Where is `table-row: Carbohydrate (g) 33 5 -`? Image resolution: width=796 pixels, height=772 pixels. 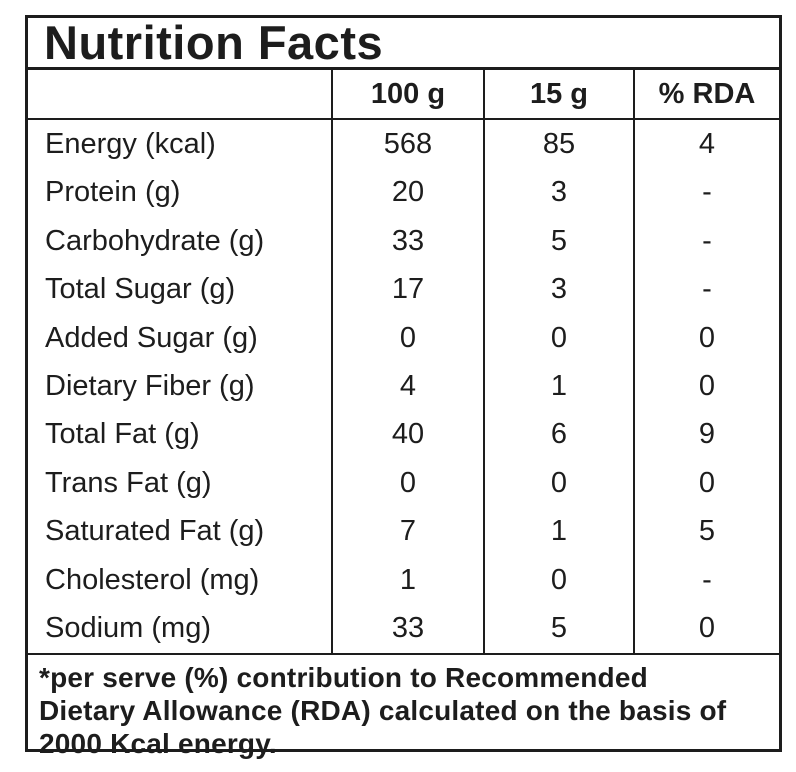
table-row: Carbohydrate (g) 33 5 - is located at coordinates (403, 241).